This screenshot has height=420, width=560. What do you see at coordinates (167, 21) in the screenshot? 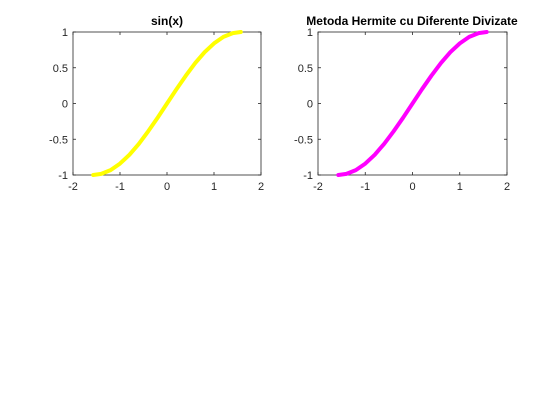
I see `chart-title: sin(x)` at bounding box center [167, 21].